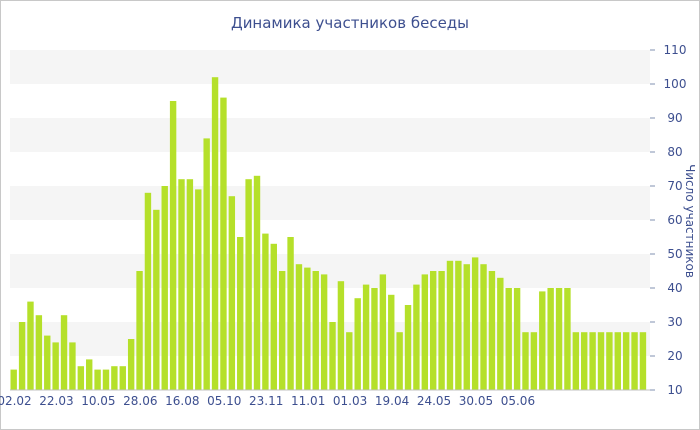 The width and height of the screenshot is (700, 430). I want to click on x-tick-label: 19.04, so click(392, 401).